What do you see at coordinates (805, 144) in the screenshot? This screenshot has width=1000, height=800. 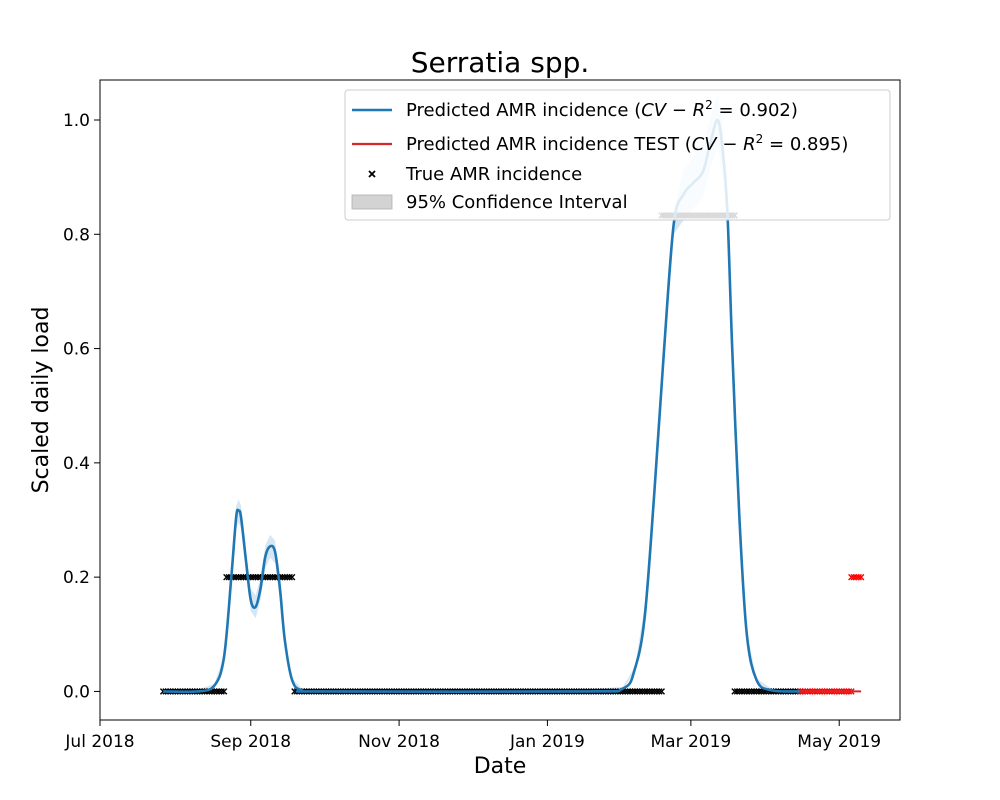 I see `legend-label-1-suffix: = 0.895)` at bounding box center [805, 144].